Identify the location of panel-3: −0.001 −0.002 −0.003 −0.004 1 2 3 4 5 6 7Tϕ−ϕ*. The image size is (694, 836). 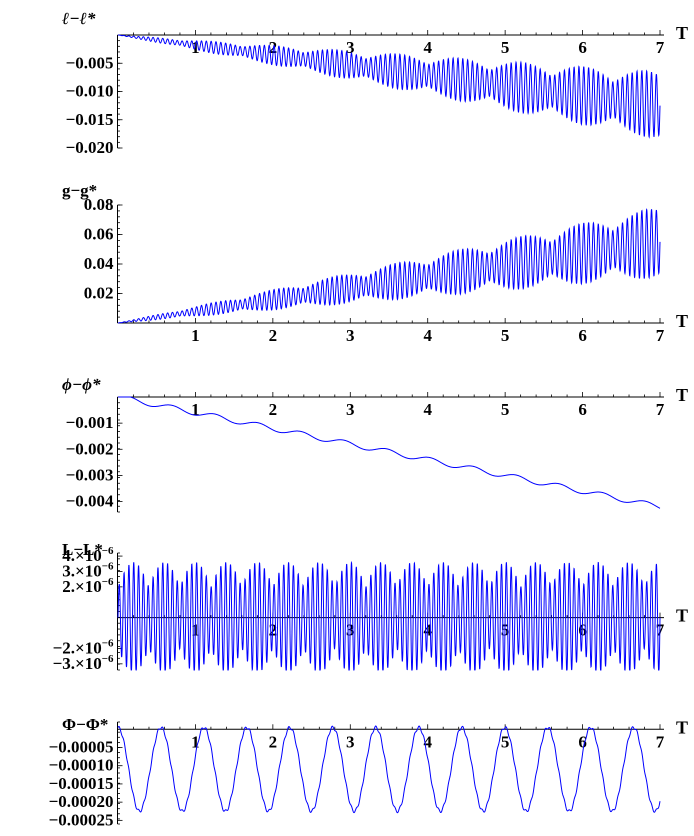
(375, 444).